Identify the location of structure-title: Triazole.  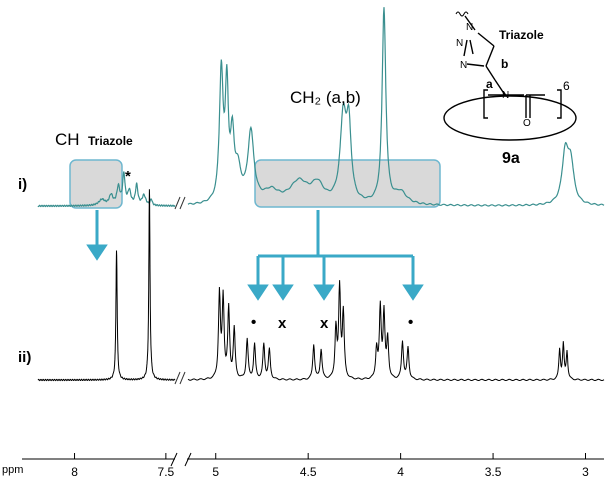
(521, 35).